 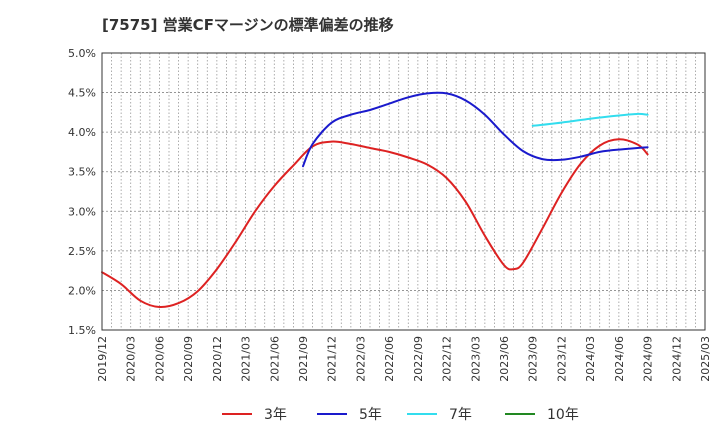 I want to click on x-tick-label: 2024/03, so click(x=590, y=359).